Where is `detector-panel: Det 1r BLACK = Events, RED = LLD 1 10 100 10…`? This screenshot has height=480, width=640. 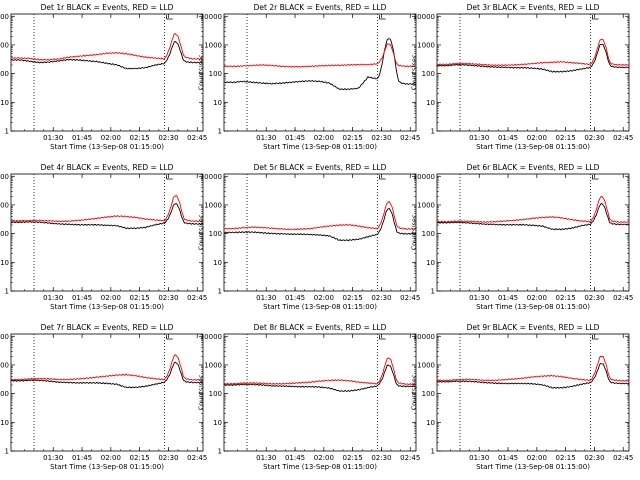 detector-panel: Det 1r BLACK = Events, RED = LLD 1 10 100 10… is located at coordinates (103, 77).